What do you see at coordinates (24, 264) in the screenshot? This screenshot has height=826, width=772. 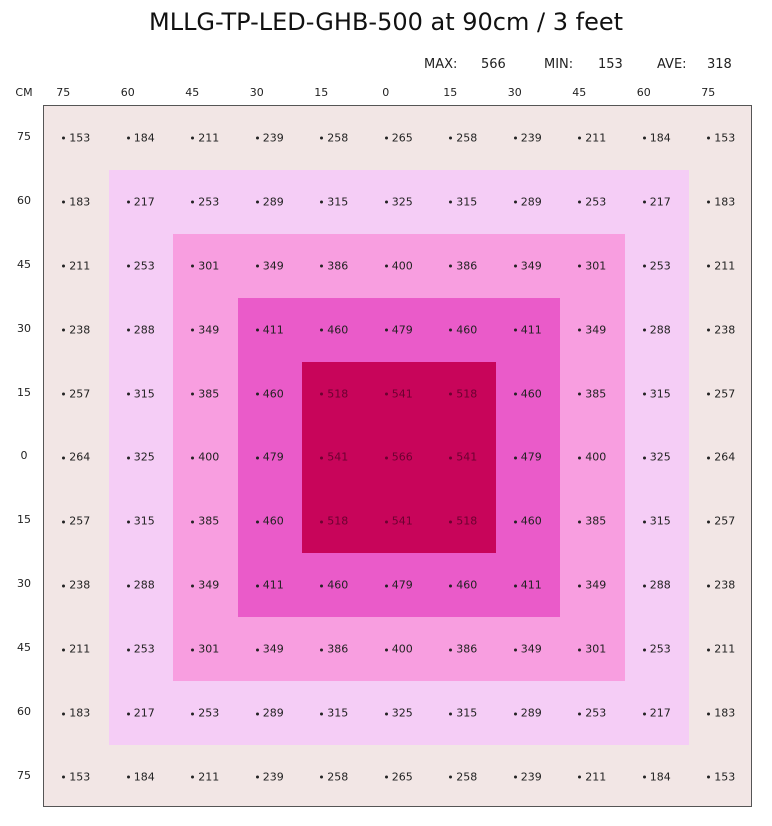 I see `y-tick-label: 45` at bounding box center [24, 264].